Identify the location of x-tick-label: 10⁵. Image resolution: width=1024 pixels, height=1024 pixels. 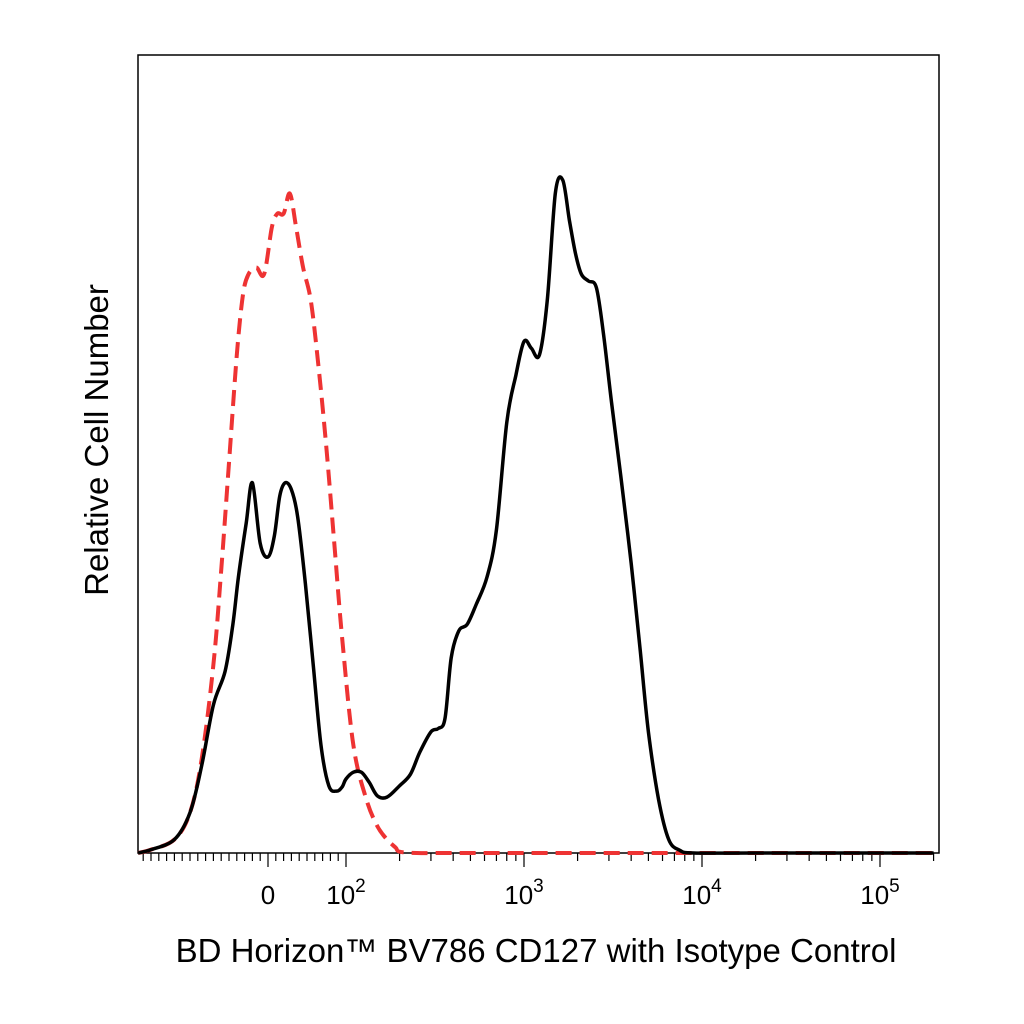
(880, 893).